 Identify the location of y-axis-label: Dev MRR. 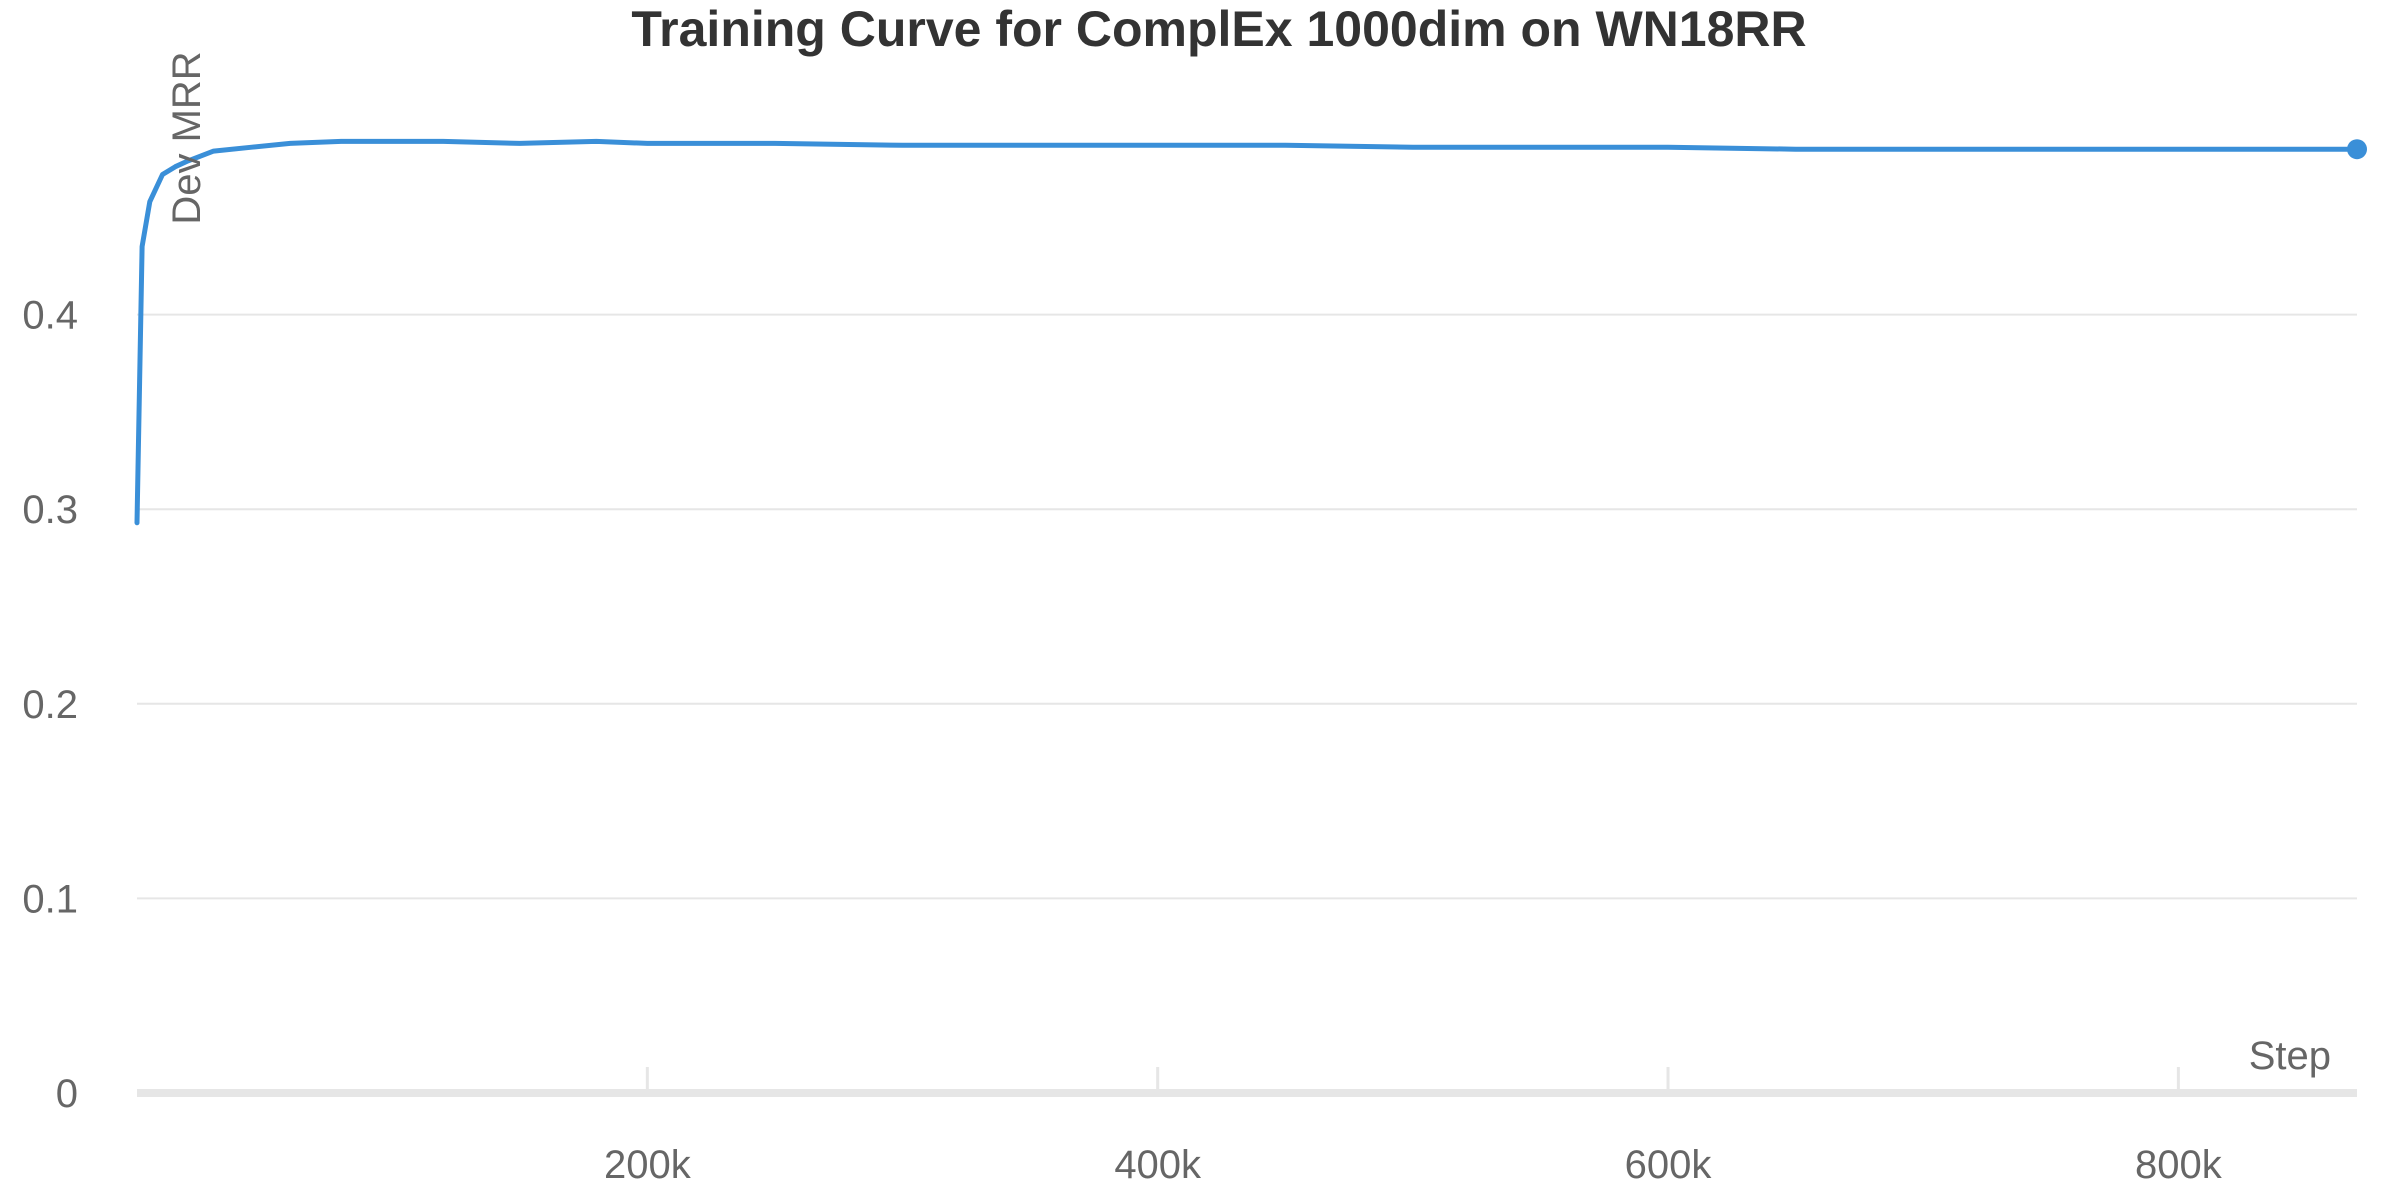
(187, 137).